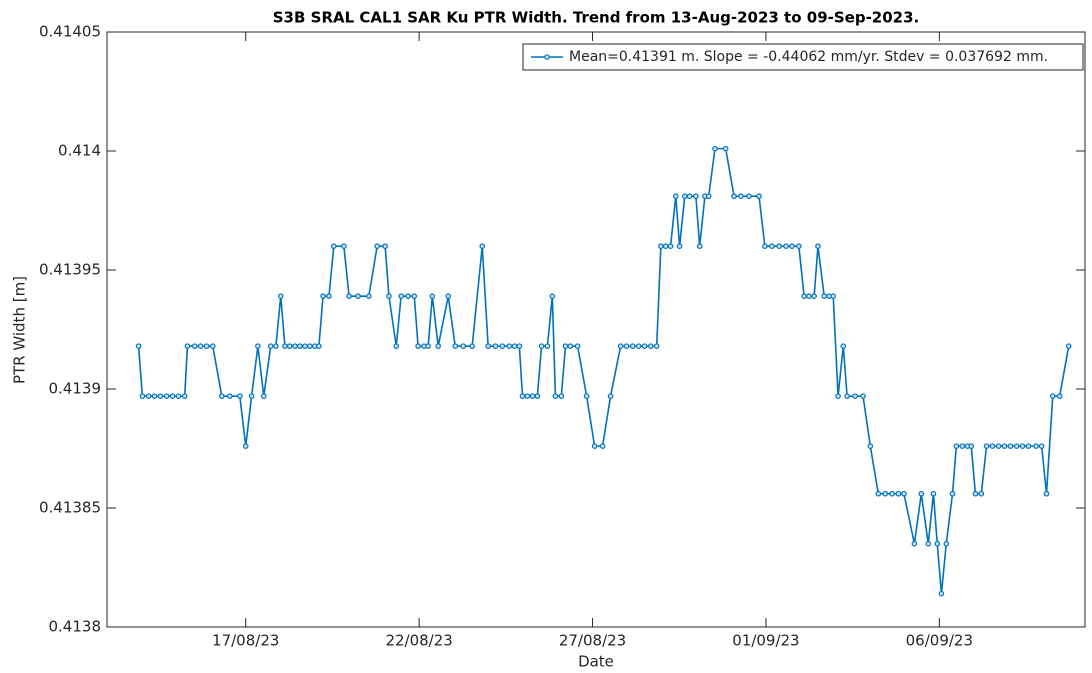 The image size is (1092, 673). I want to click on legend-marker, so click(547, 57).